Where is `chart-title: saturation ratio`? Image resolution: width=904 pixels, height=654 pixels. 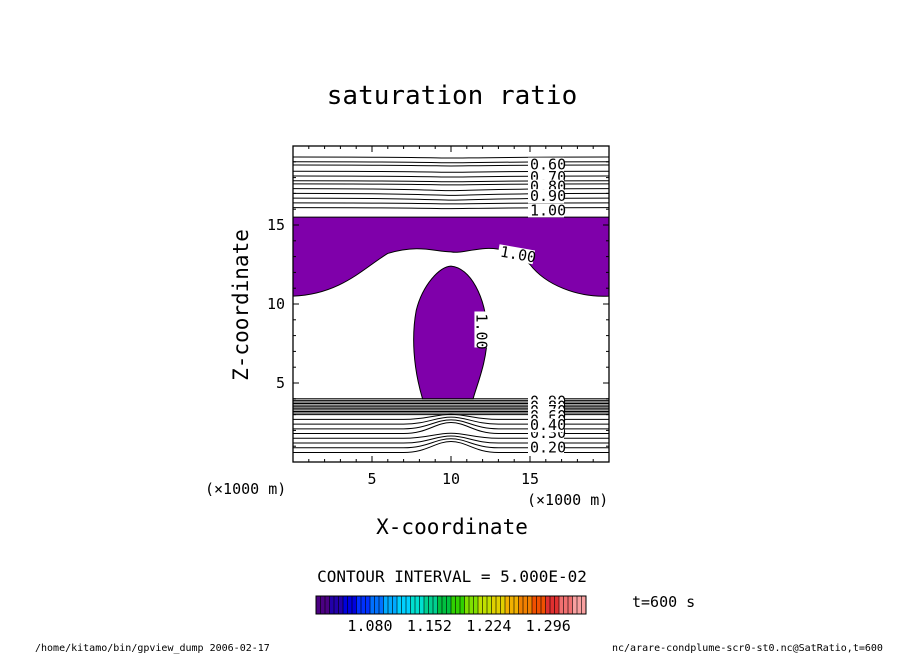
chart-title: saturation ratio is located at coordinates (452, 96).